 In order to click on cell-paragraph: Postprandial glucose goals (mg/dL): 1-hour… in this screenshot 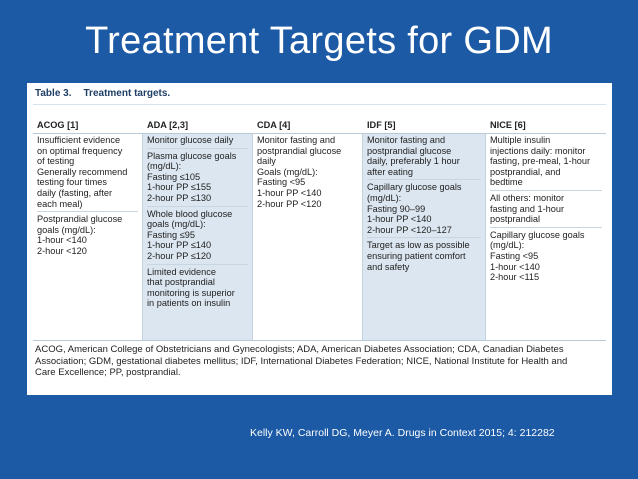, I will do `click(87, 236)`.